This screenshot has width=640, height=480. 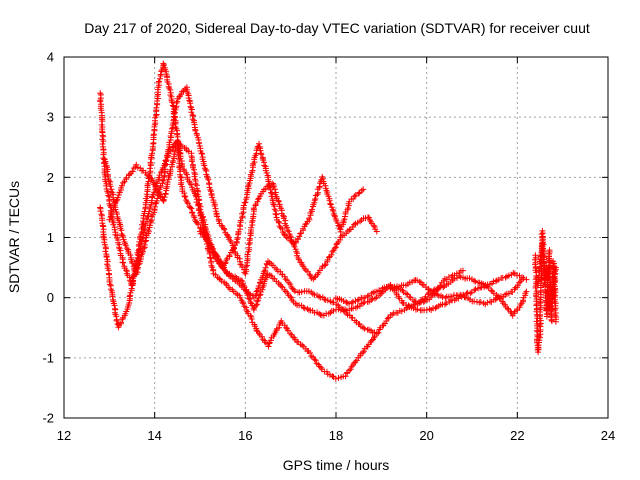 I want to click on x-tick-label: 24, so click(x=608, y=435).